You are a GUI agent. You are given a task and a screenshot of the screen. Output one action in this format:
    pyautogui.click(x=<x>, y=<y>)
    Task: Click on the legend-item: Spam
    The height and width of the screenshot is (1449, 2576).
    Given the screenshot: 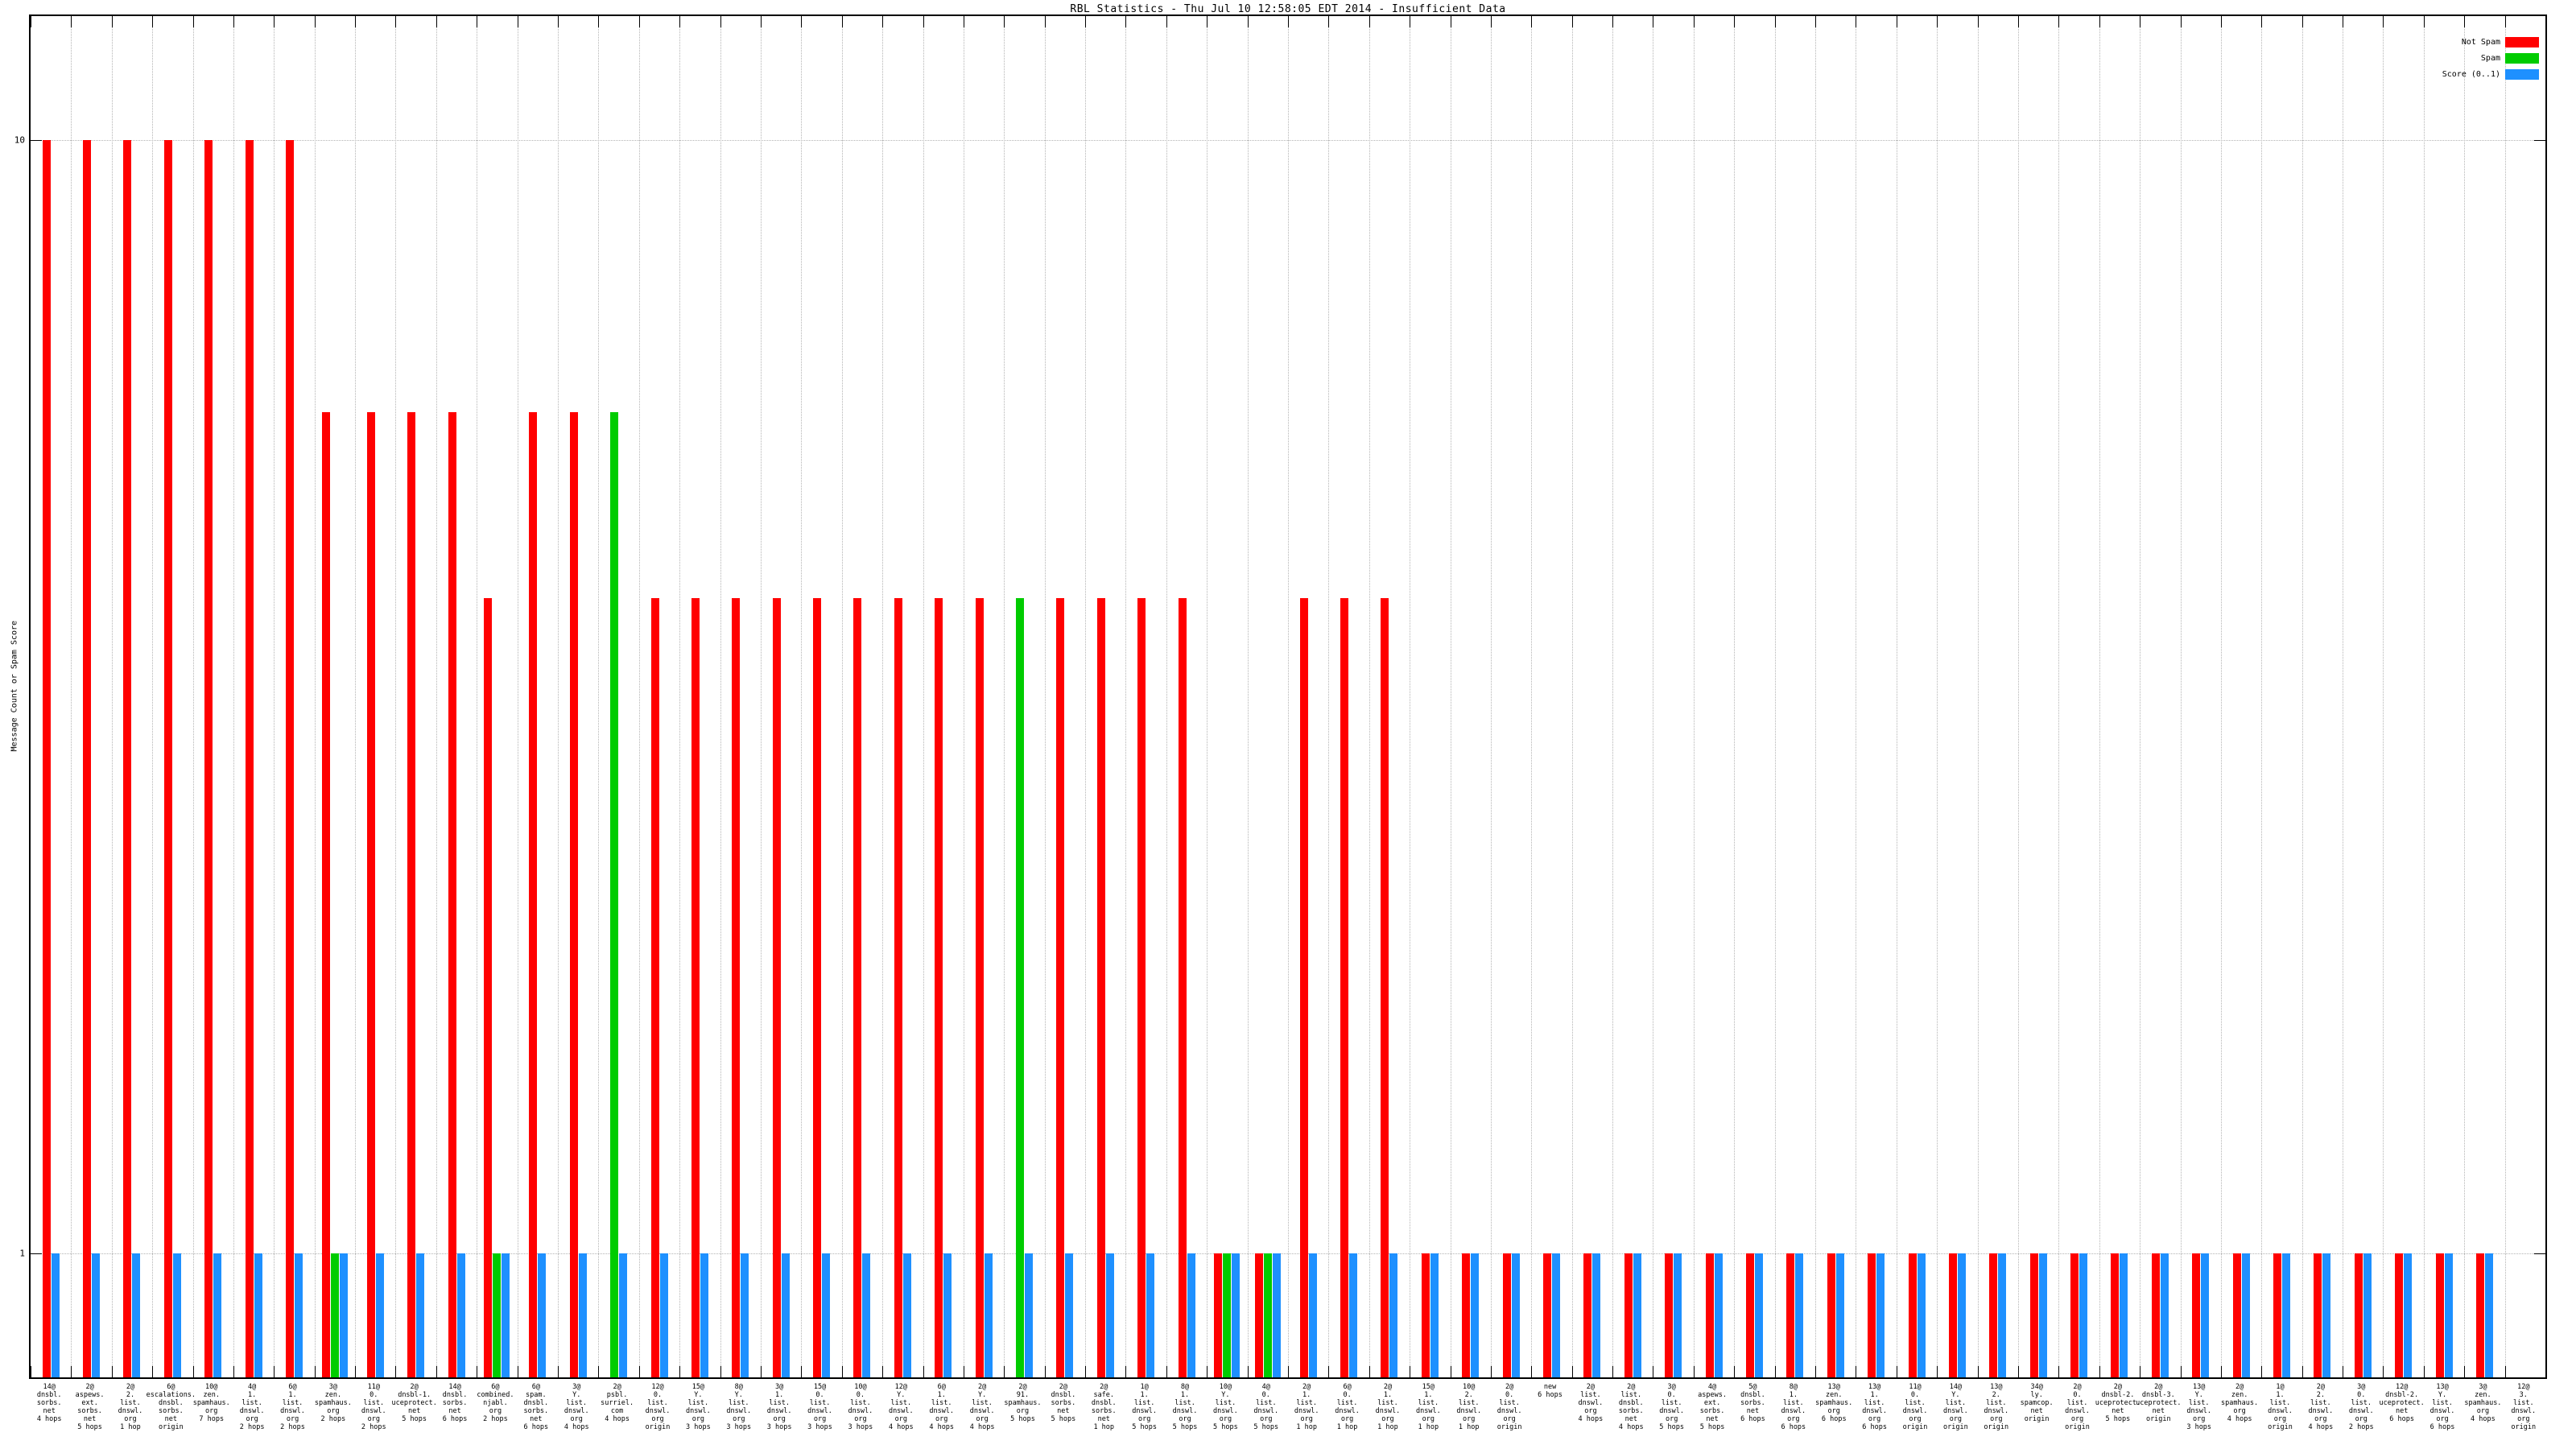 What is the action you would take?
    pyautogui.click(x=2474, y=58)
    